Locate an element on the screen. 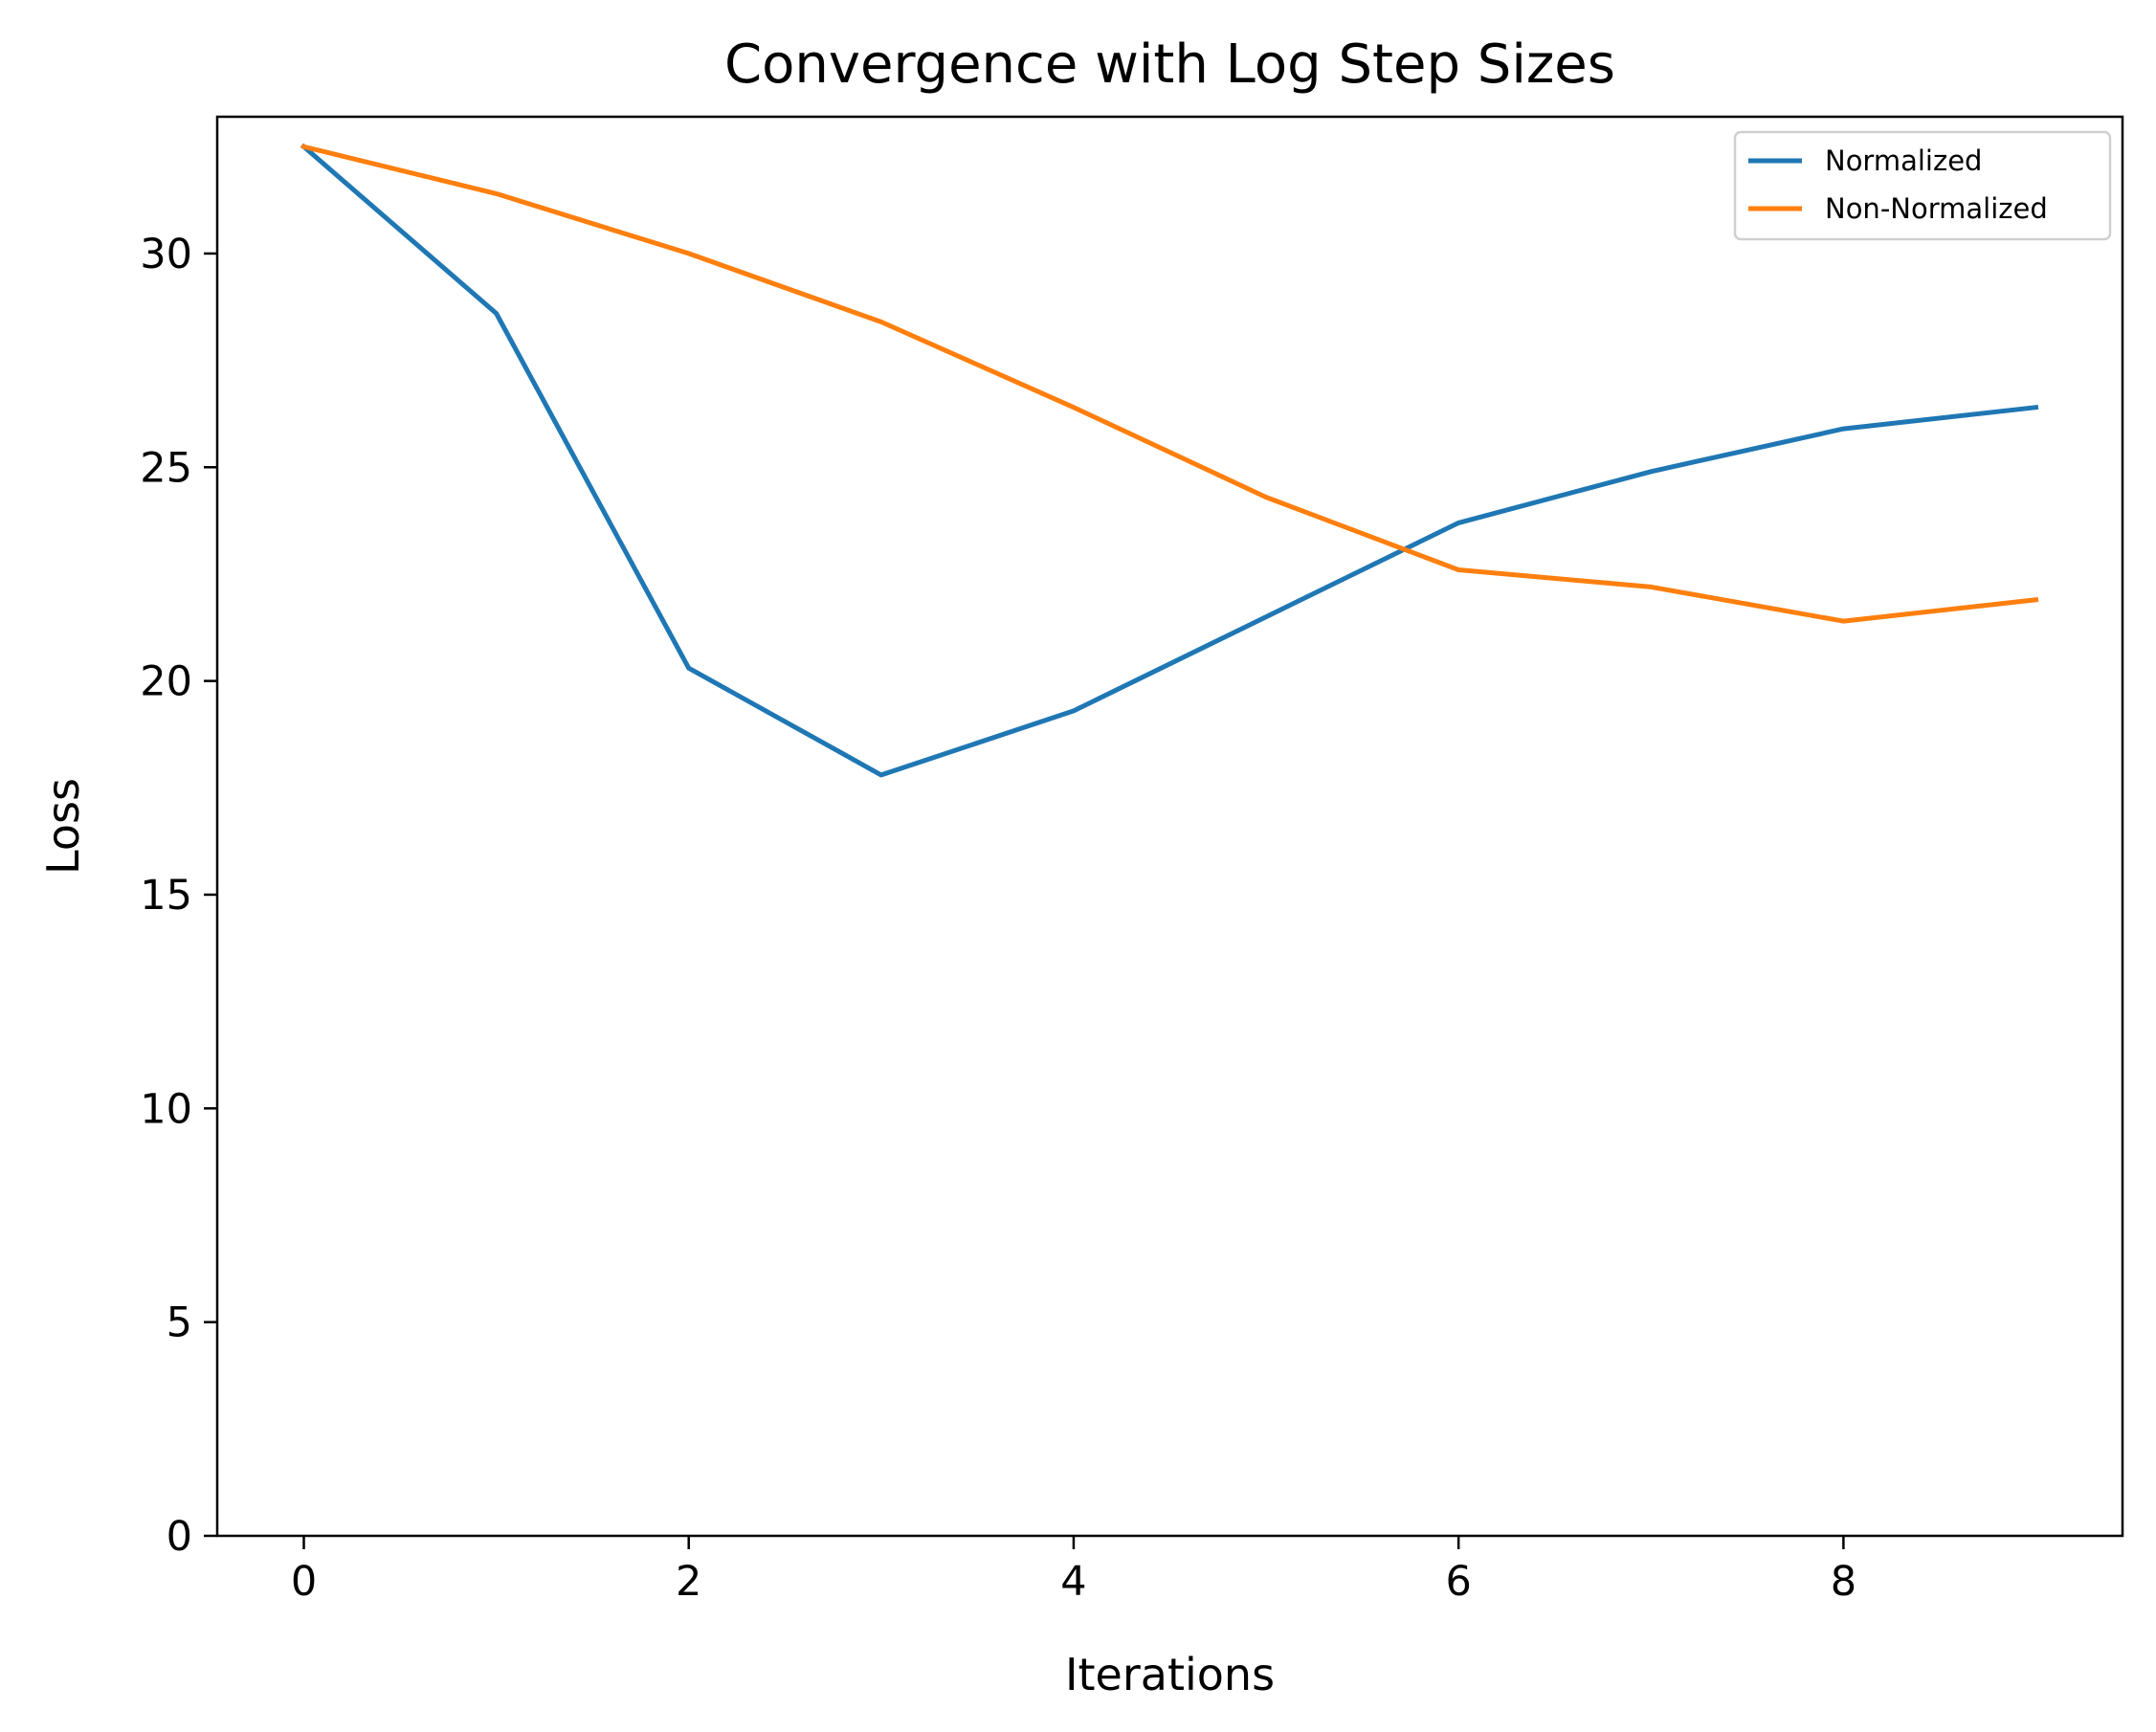 The height and width of the screenshot is (1732, 2156). x-tick-label: 4 is located at coordinates (1073, 1582).